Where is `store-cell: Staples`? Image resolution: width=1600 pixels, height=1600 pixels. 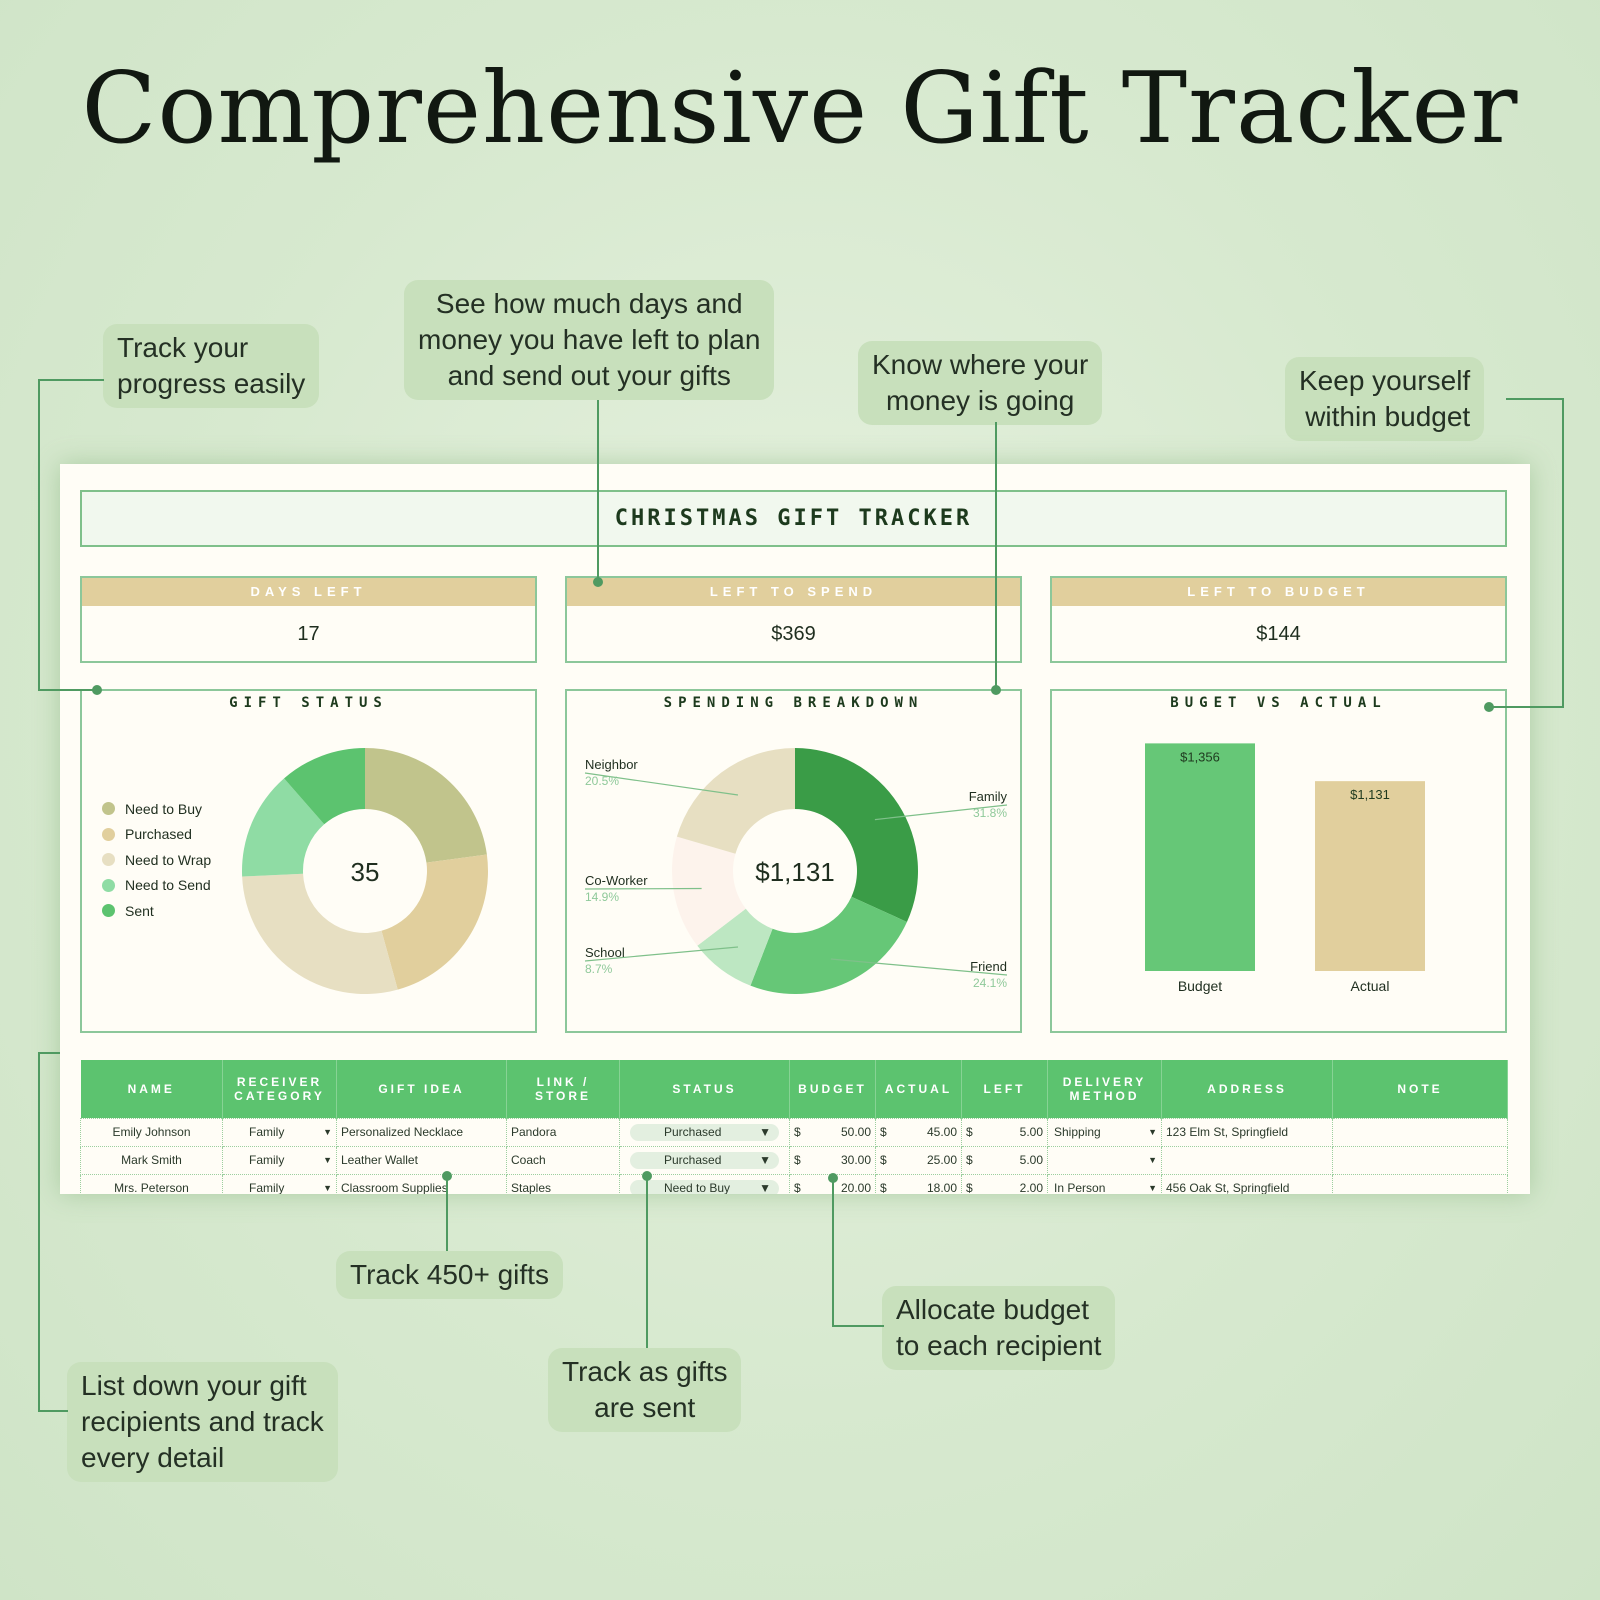
store-cell: Staples is located at coordinates (563, 1183).